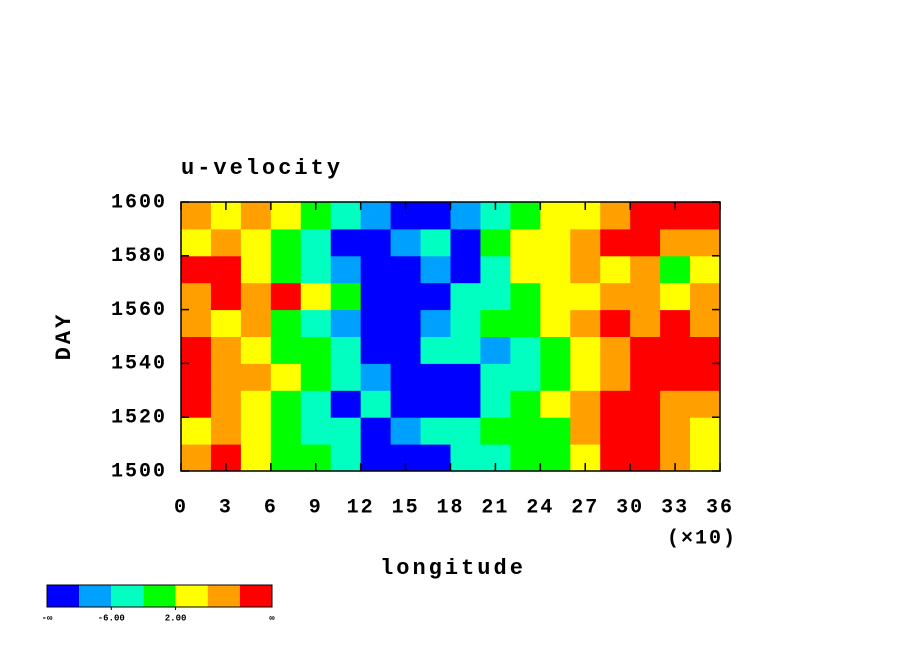 This screenshot has width=904, height=654. Describe the element at coordinates (361, 507) in the screenshot. I see `x-tick-label: 12` at that location.